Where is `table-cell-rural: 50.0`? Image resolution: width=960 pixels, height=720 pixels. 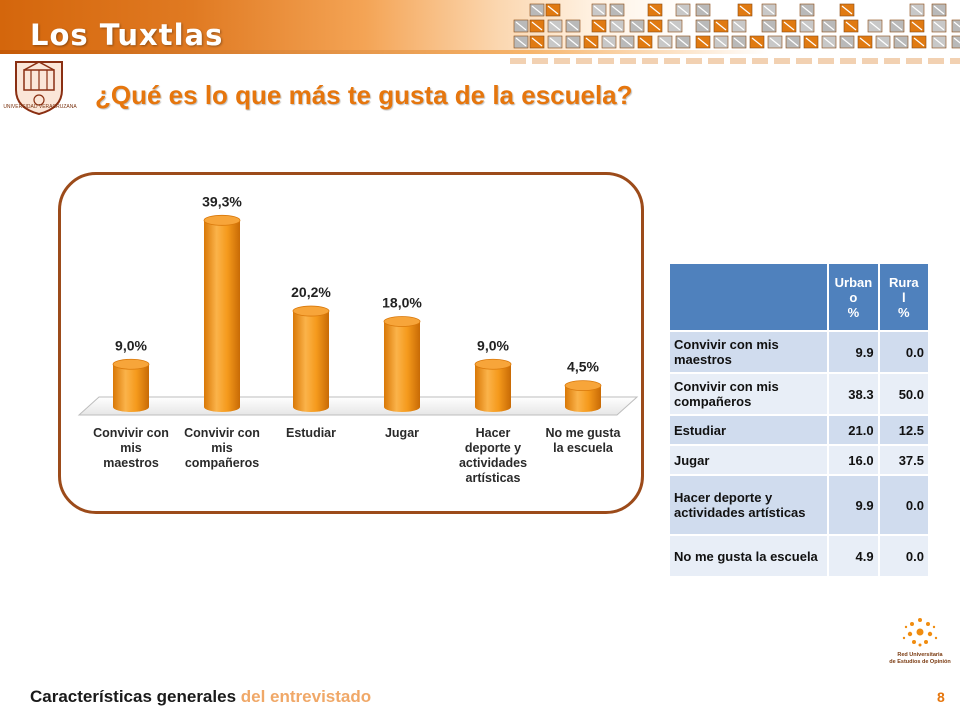
table-cell-rural: 50.0 is located at coordinates (904, 394).